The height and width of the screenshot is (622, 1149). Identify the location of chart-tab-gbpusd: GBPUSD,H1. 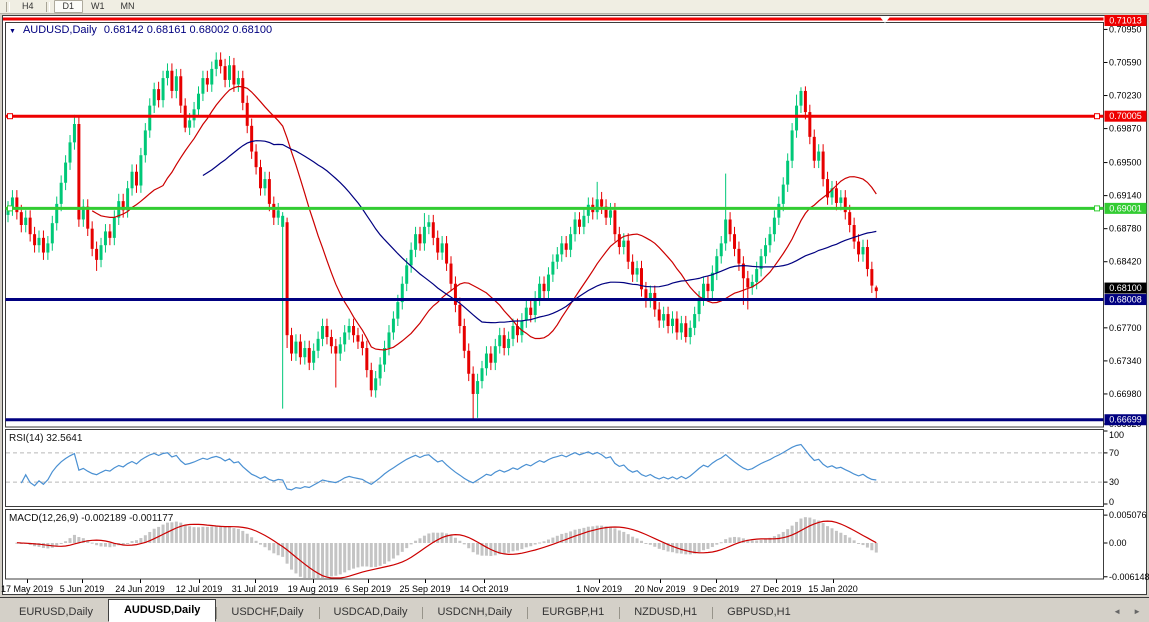
(759, 612).